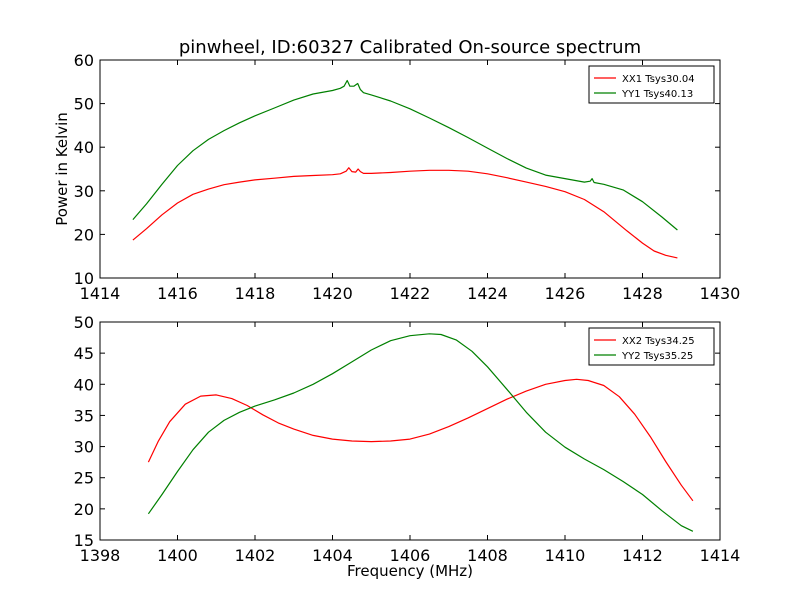 The height and width of the screenshot is (600, 800). Describe the element at coordinates (84, 353) in the screenshot. I see `y-tick-label: 45` at that location.